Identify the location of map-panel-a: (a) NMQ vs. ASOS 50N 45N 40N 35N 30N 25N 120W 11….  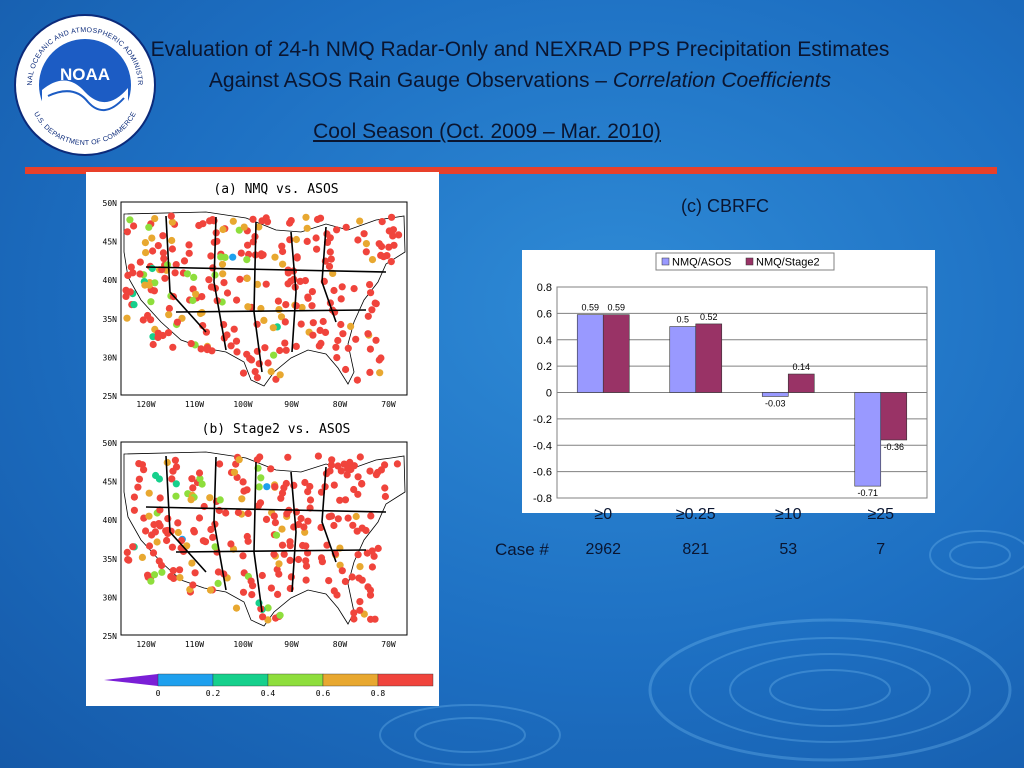
(255, 295).